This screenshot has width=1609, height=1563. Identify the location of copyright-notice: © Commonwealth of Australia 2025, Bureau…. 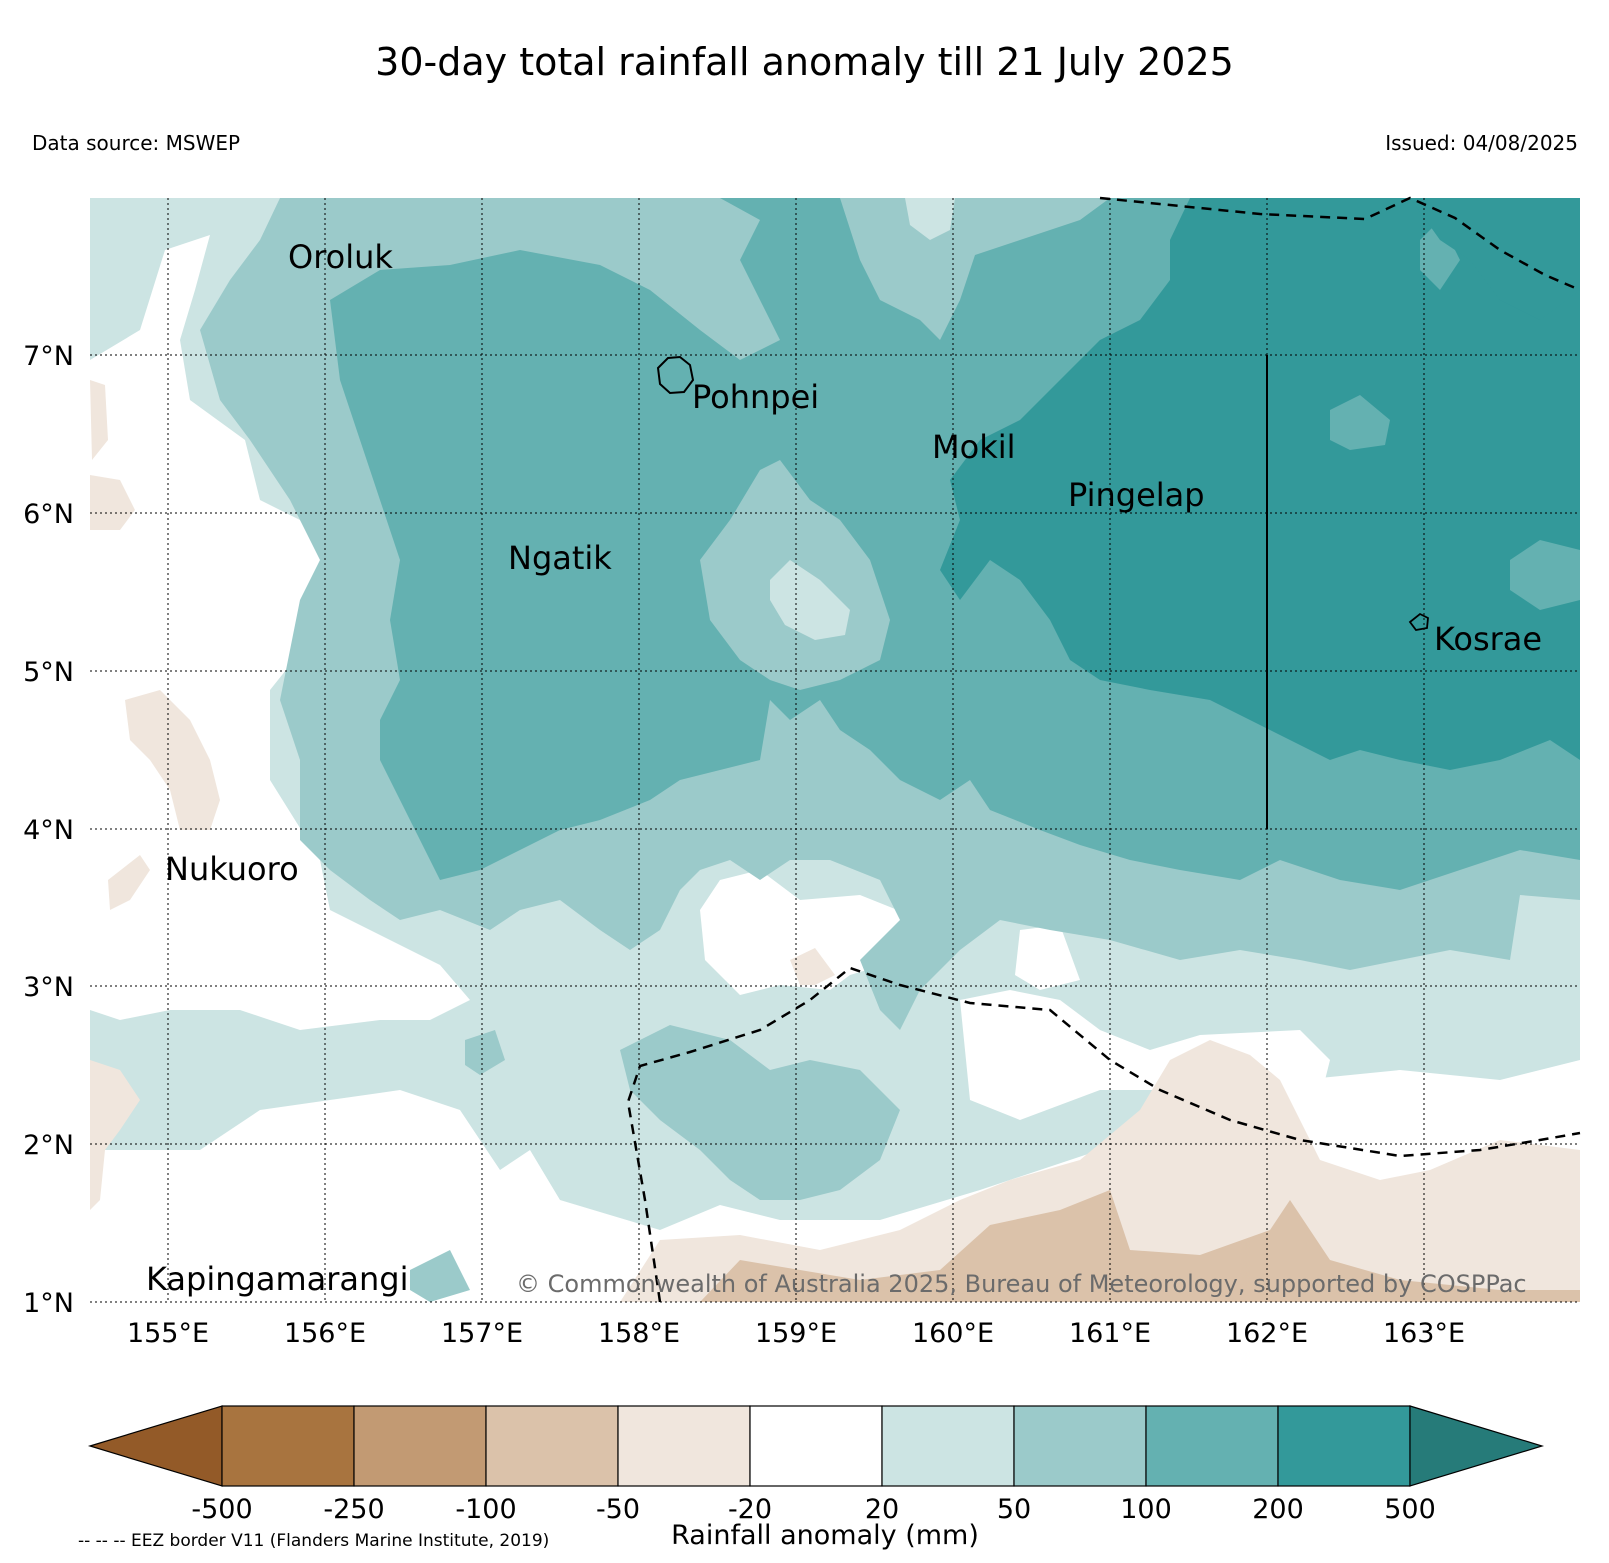
(1021, 1284).